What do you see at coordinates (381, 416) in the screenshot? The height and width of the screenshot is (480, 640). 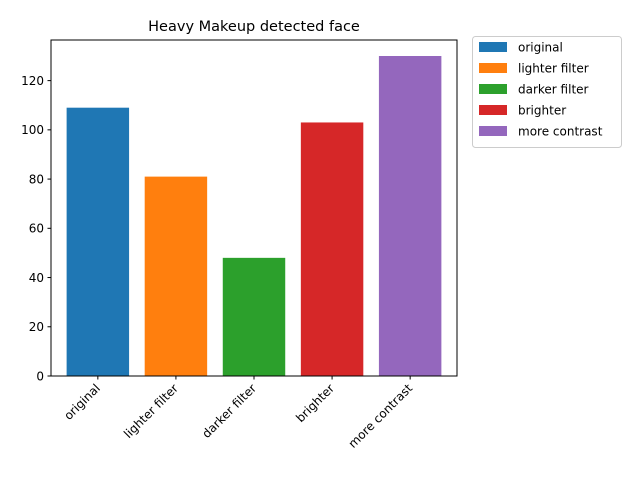 I see `x-tick-label: more contrast` at bounding box center [381, 416].